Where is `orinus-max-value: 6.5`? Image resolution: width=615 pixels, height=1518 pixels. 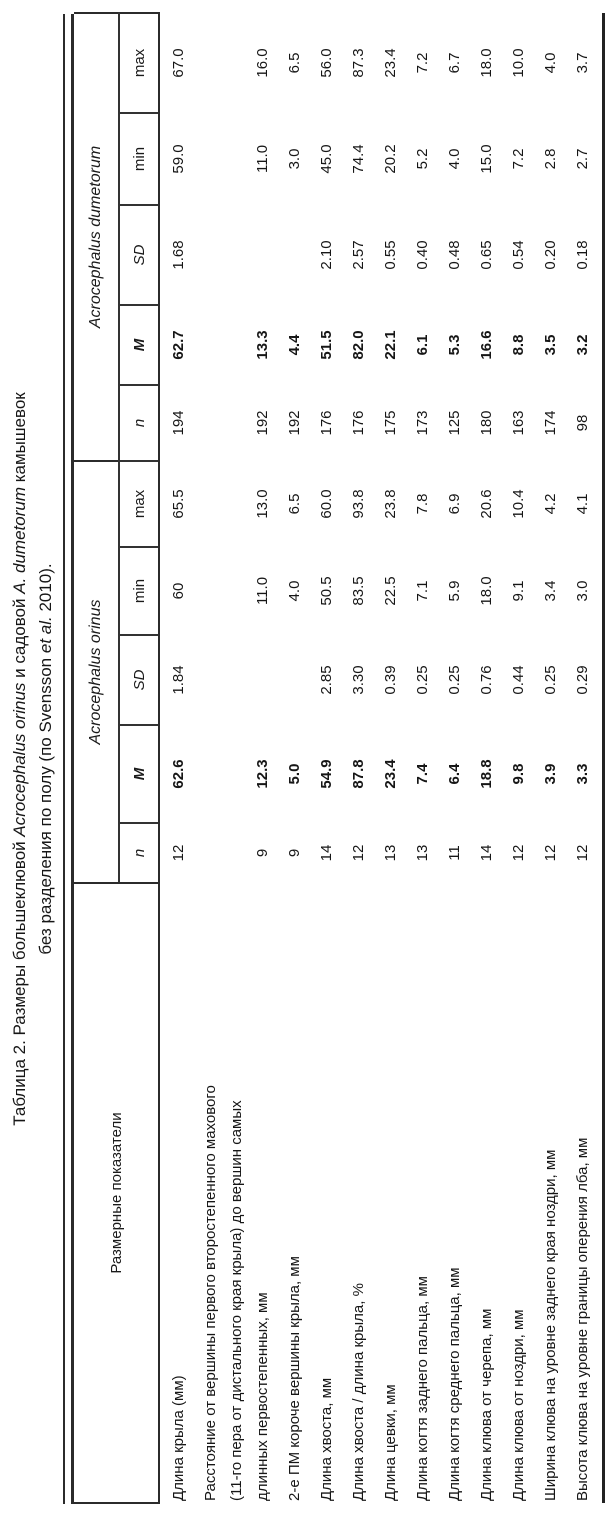 orinus-max-value: 6.5 is located at coordinates (294, 504).